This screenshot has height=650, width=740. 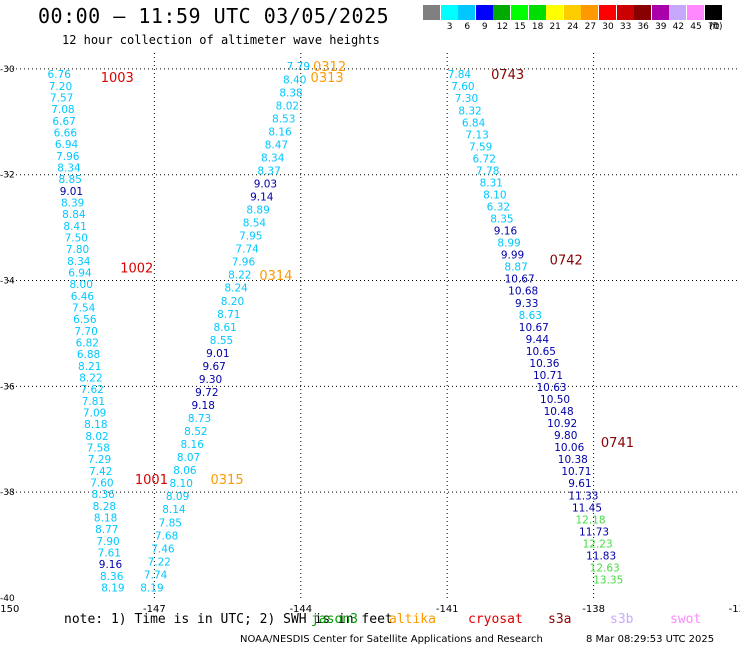 I want to click on wave-height-value: 9.44, so click(x=538, y=340).